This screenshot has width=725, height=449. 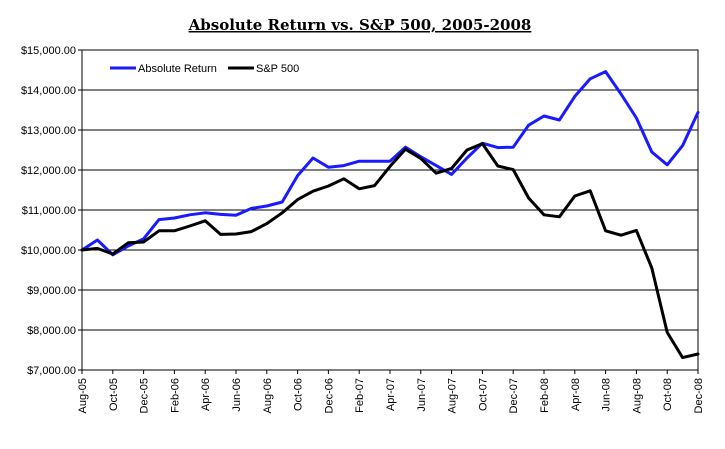 What do you see at coordinates (51, 331) in the screenshot?
I see `y-tick-label: $8,000.00` at bounding box center [51, 331].